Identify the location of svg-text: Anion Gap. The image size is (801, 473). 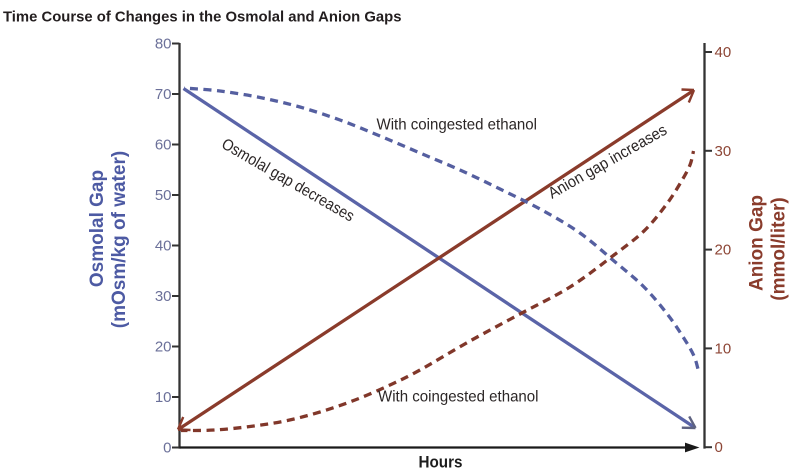
(757, 243).